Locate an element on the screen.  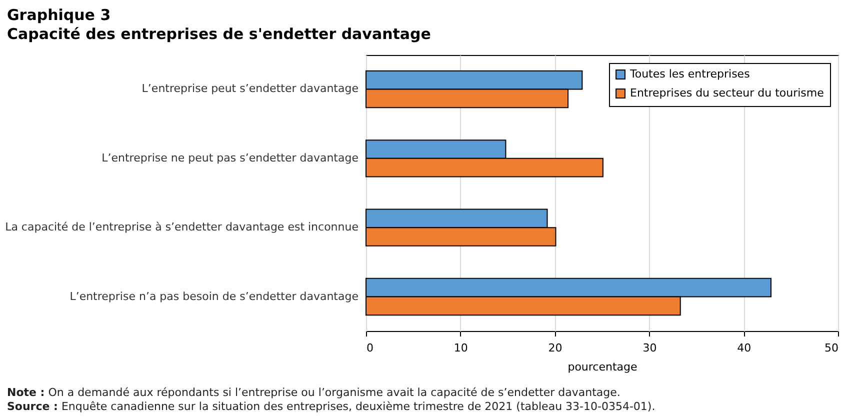
y-tick-label: L’entreprise peut s’endetter davantage is located at coordinates (250, 89).